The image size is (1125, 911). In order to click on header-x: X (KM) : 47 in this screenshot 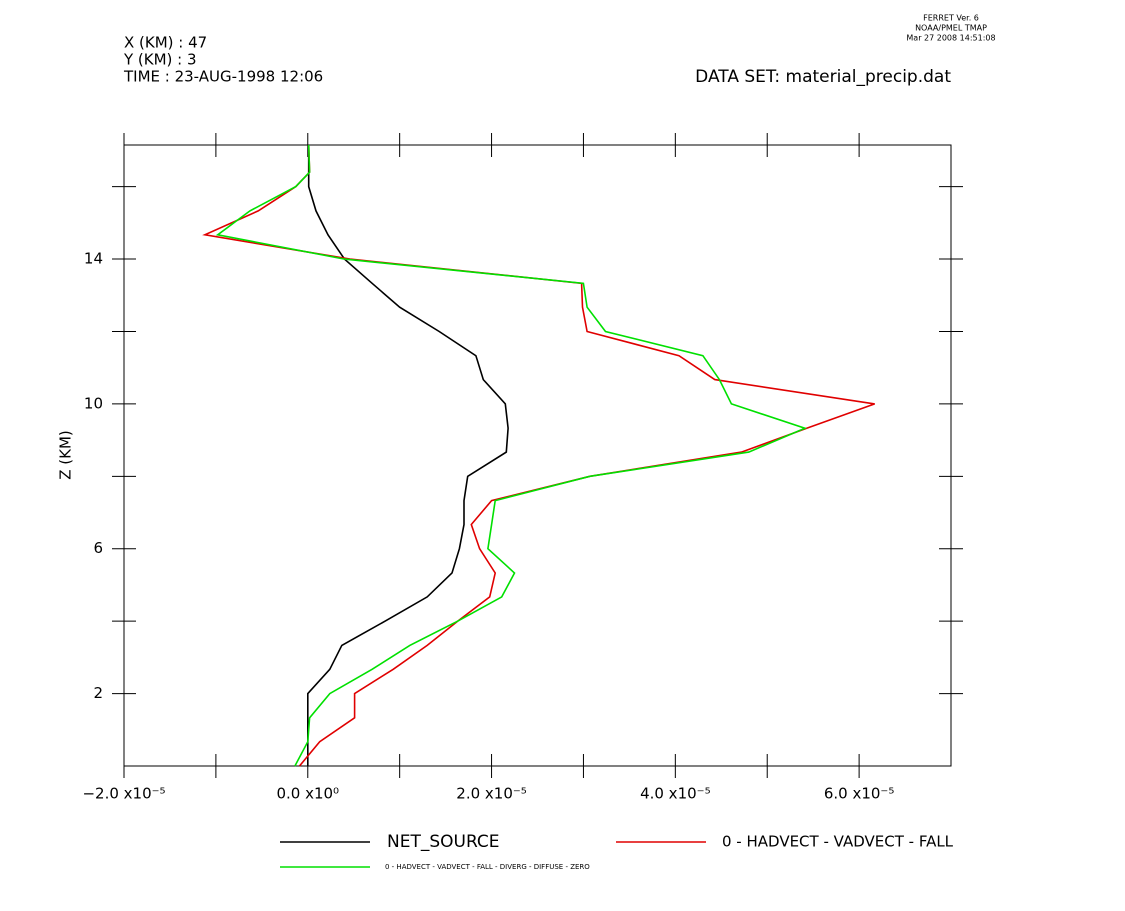, I will do `click(165, 43)`.